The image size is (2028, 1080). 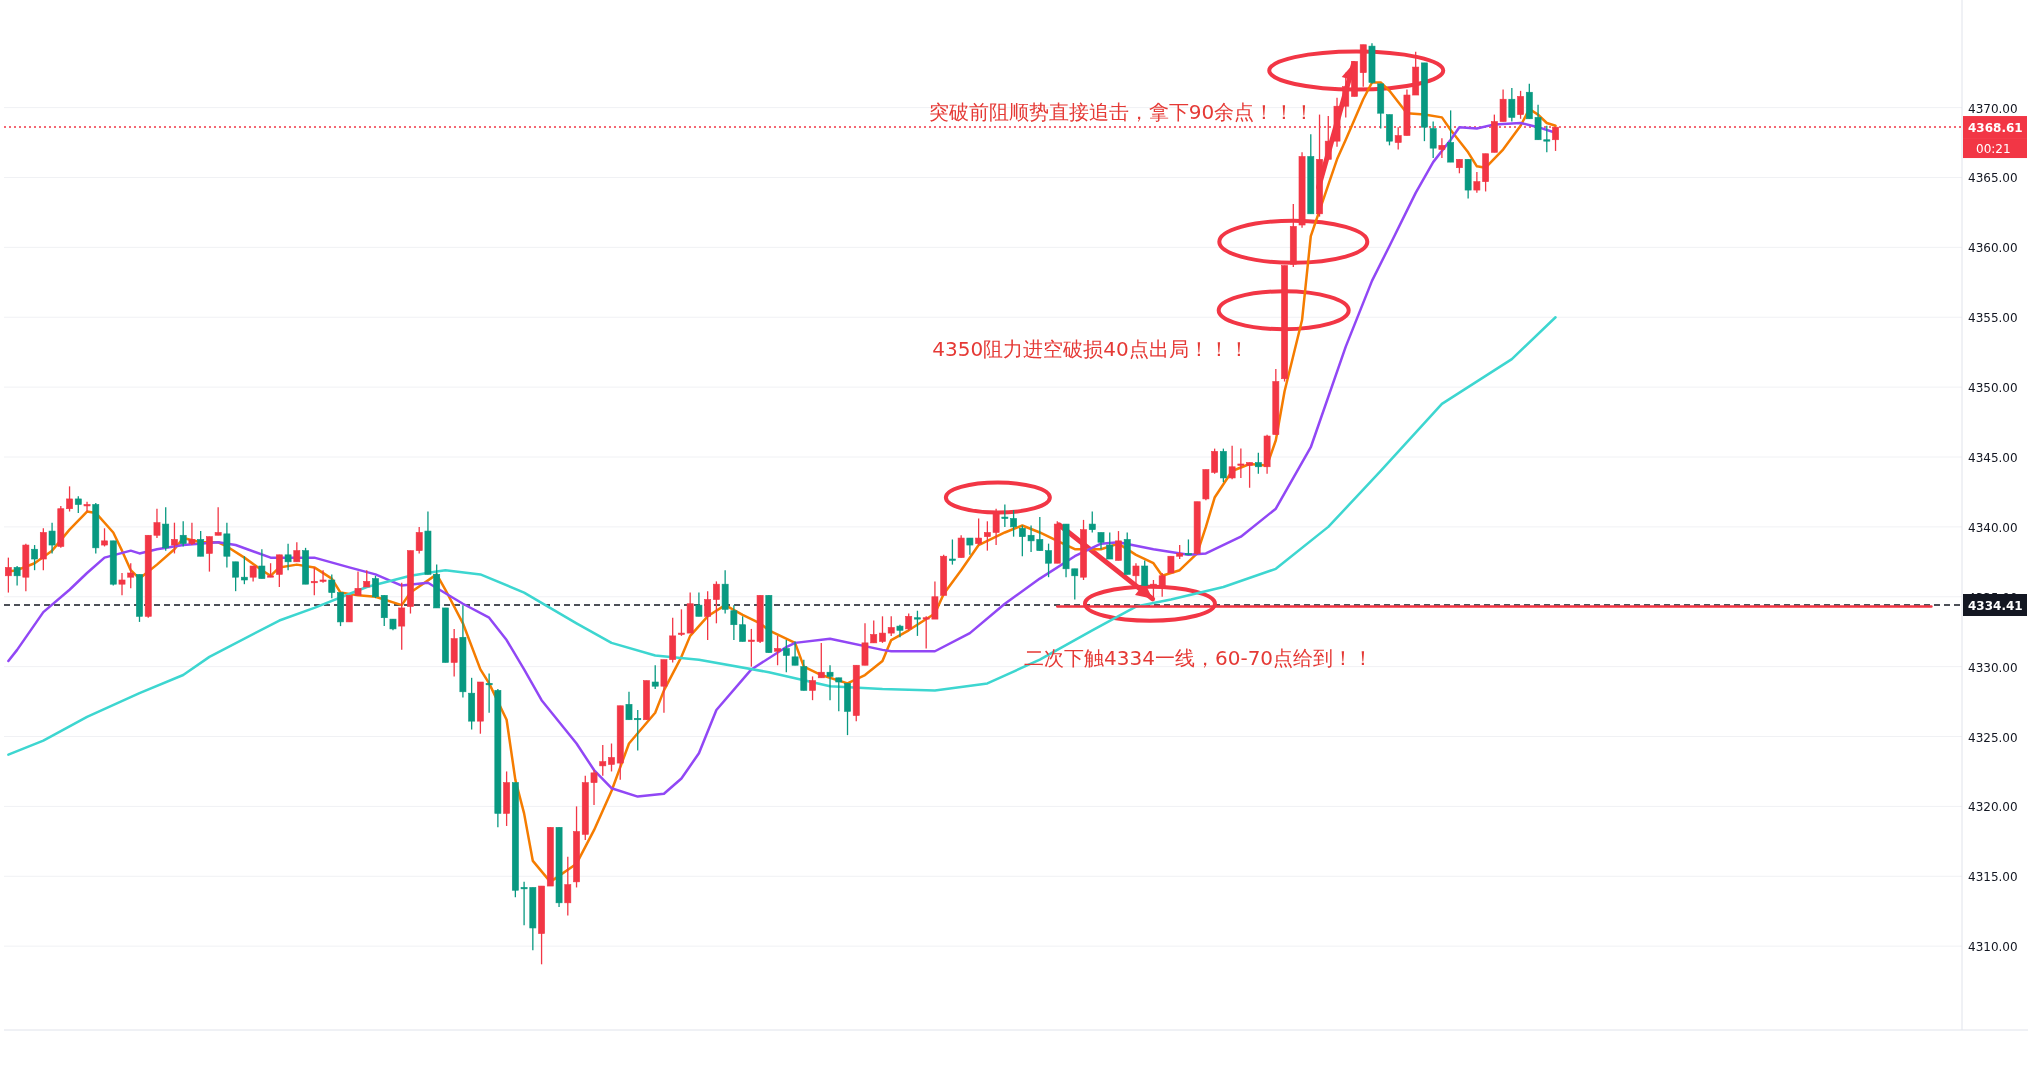 I want to click on y-tick-label: 4360.00, so click(x=1993, y=248).